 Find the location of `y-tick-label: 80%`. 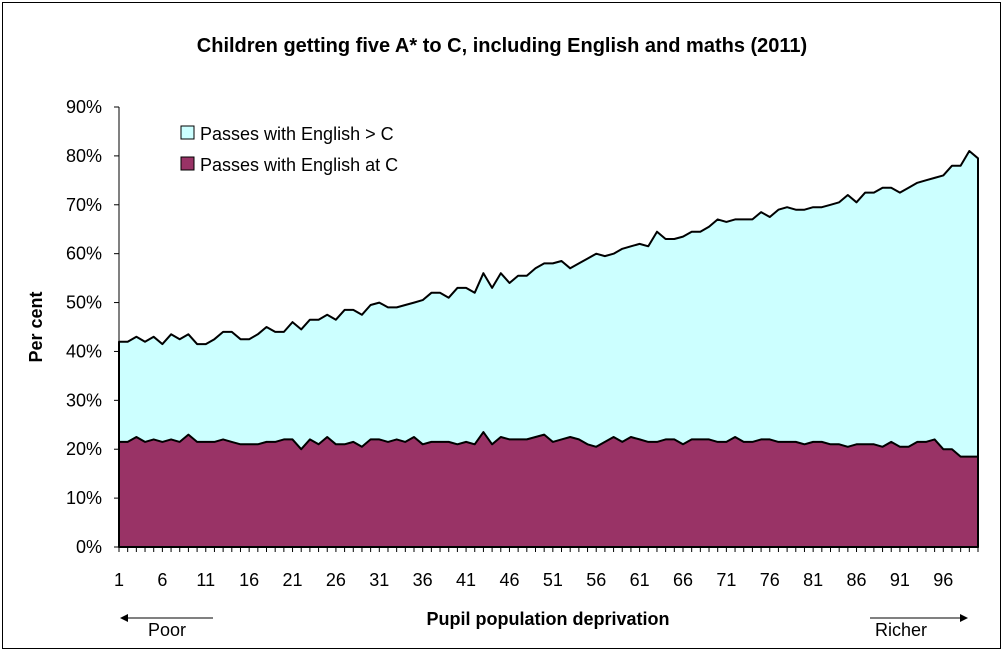

y-tick-label: 80% is located at coordinates (84, 156).